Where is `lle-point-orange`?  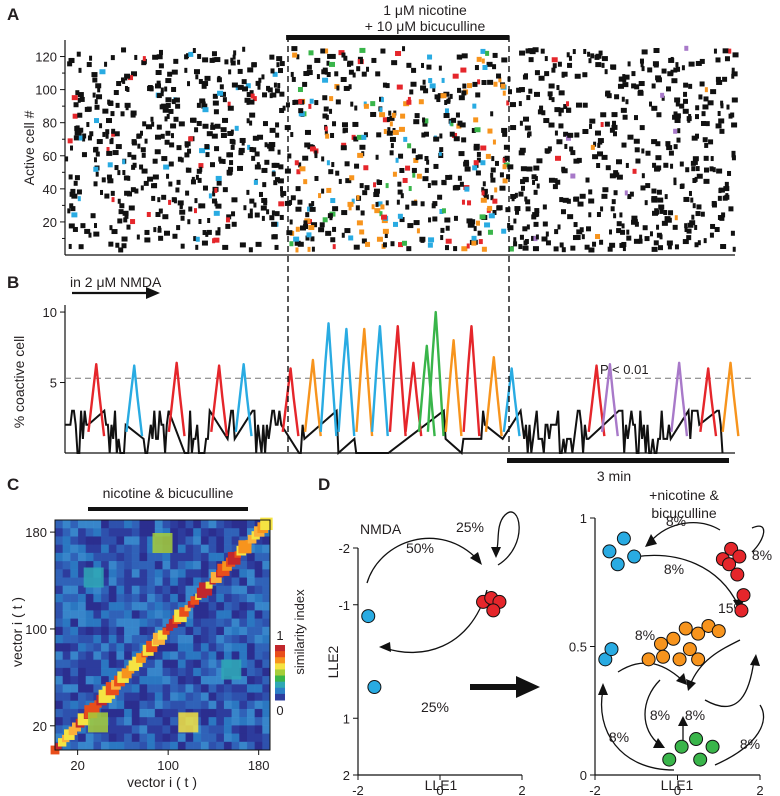
lle-point-orange is located at coordinates (679, 659).